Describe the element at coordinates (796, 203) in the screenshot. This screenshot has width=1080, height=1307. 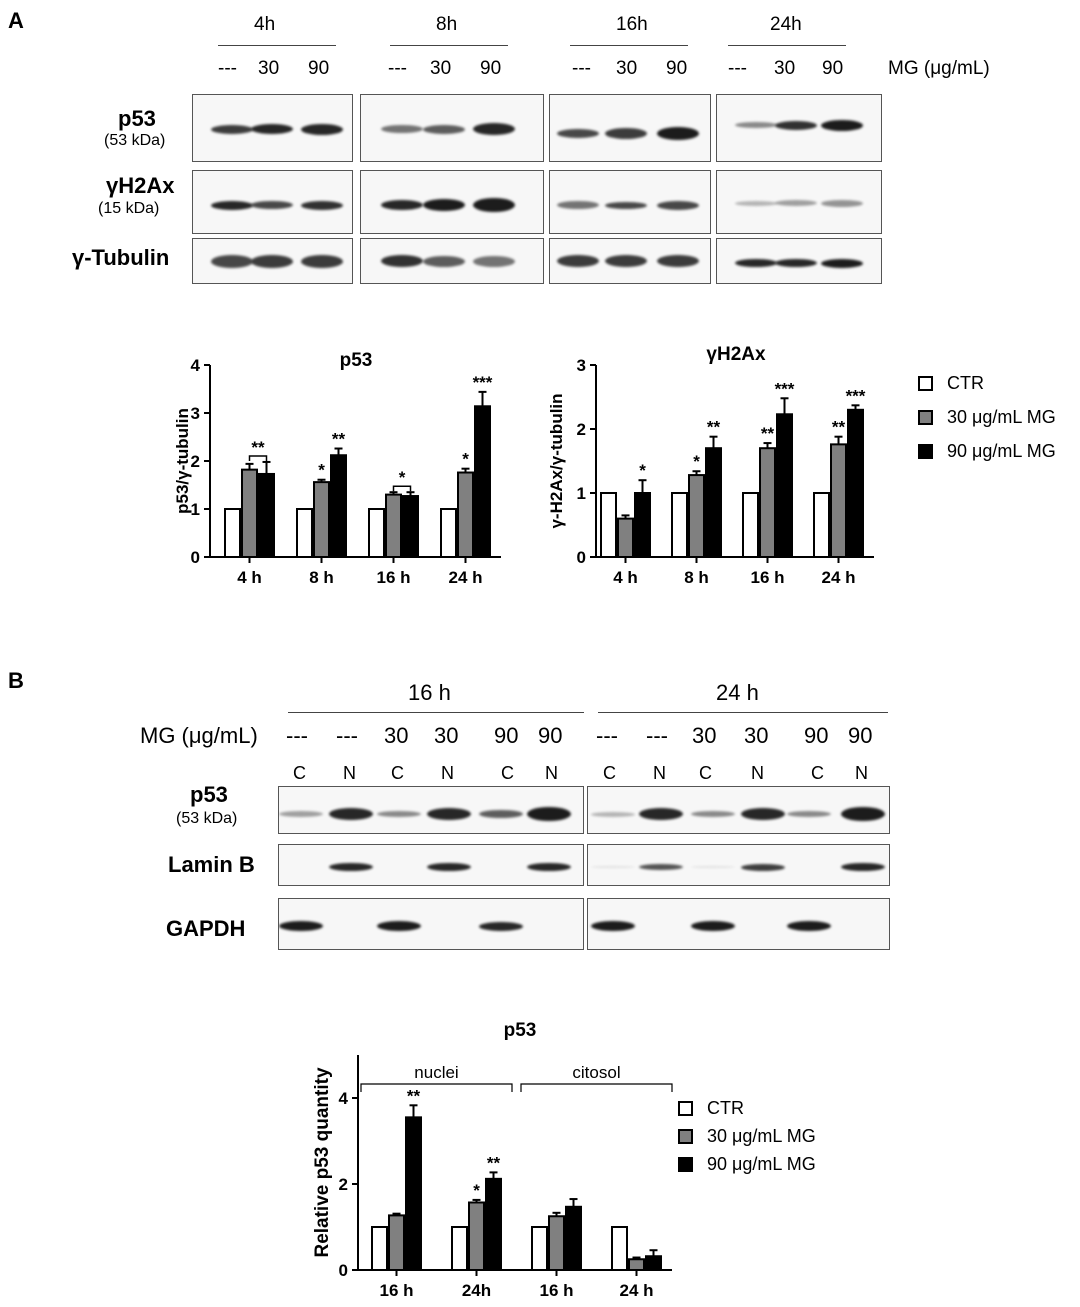
I see `band-a-r1-g3-l1` at that location.